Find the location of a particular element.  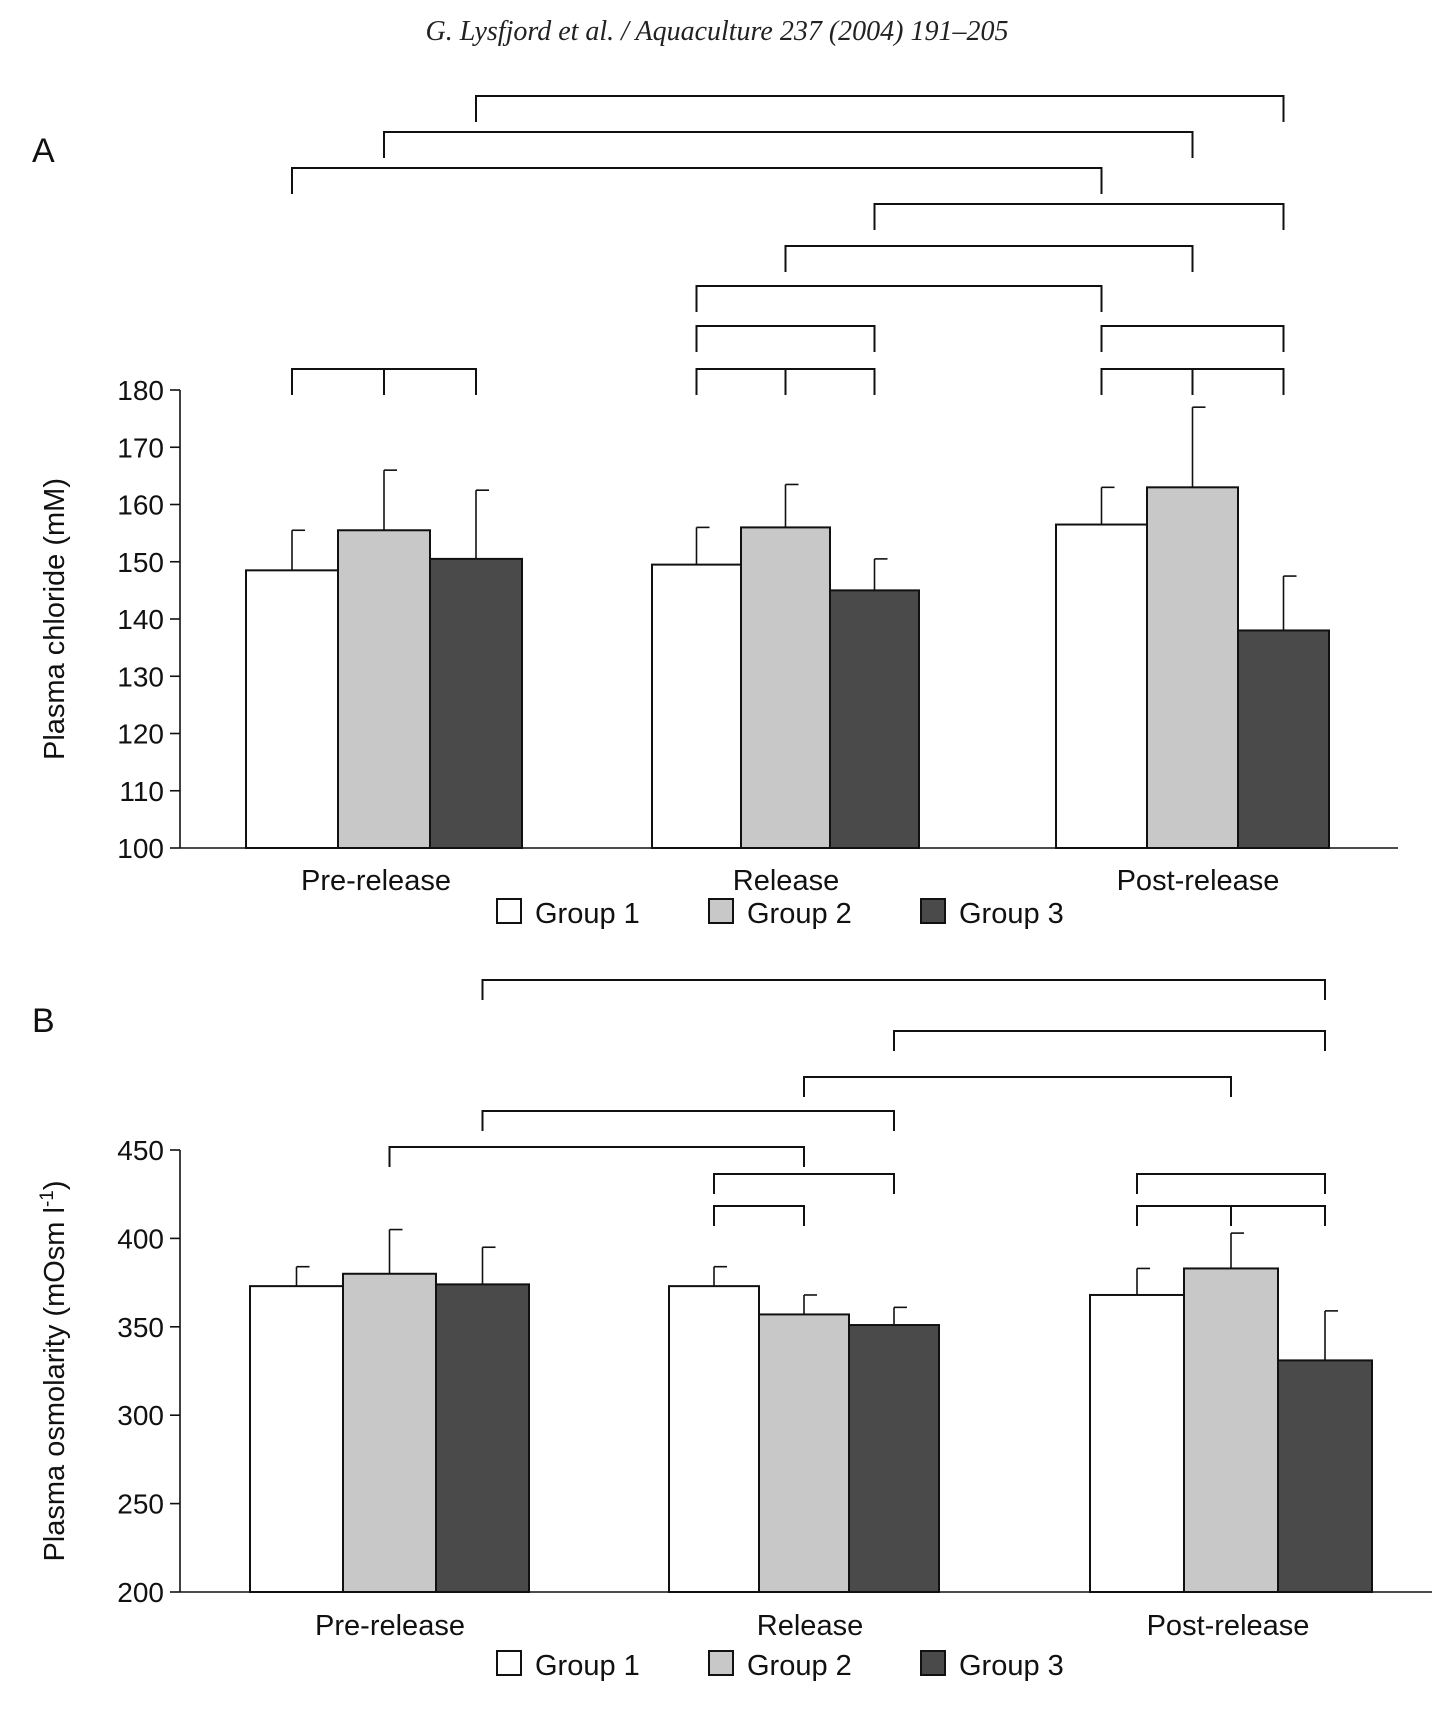

y-tick-label: 180 is located at coordinates (140, 390).